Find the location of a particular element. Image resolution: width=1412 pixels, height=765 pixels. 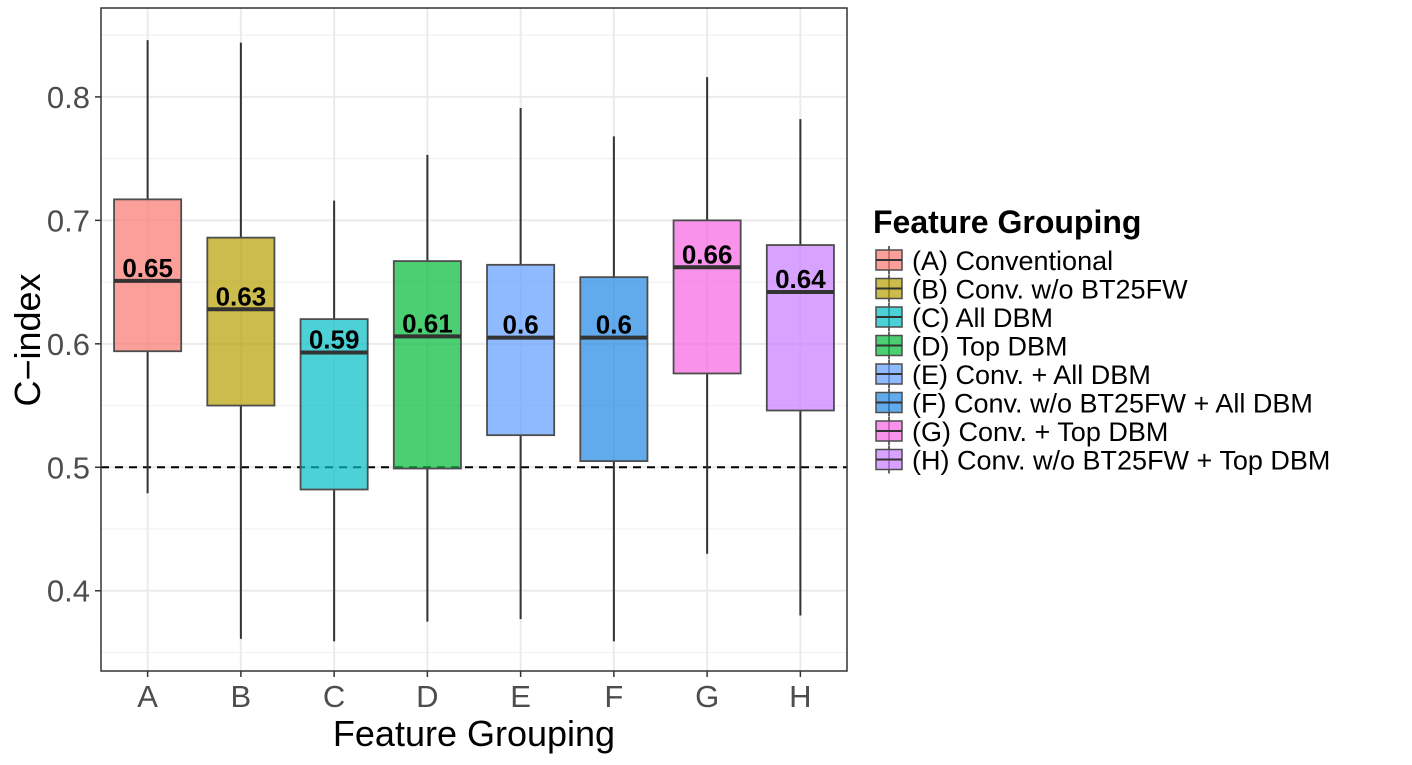

x-axis-title: Feature Grouping is located at coordinates (474, 733).